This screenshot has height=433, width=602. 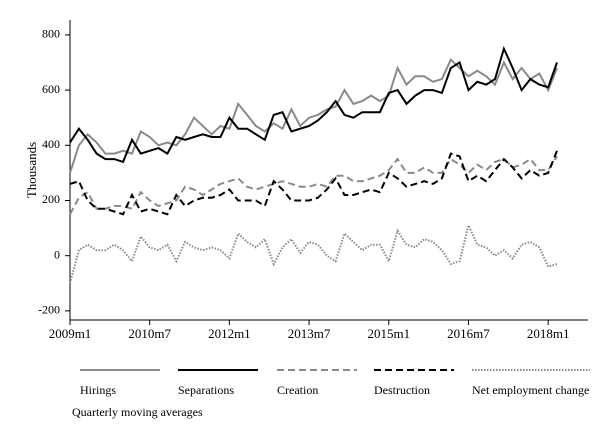 What do you see at coordinates (137, 412) in the screenshot?
I see `caption: Quarterly moving averages` at bounding box center [137, 412].